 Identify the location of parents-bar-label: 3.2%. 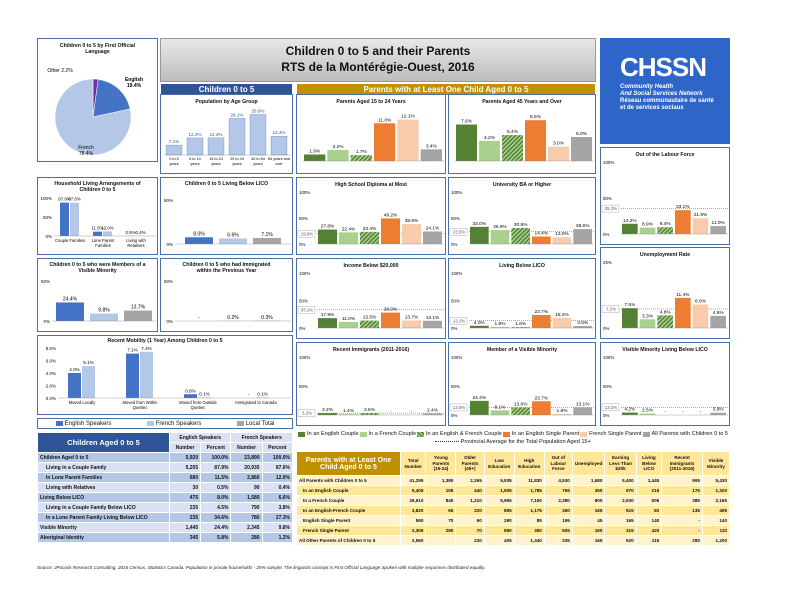
(339, 147).